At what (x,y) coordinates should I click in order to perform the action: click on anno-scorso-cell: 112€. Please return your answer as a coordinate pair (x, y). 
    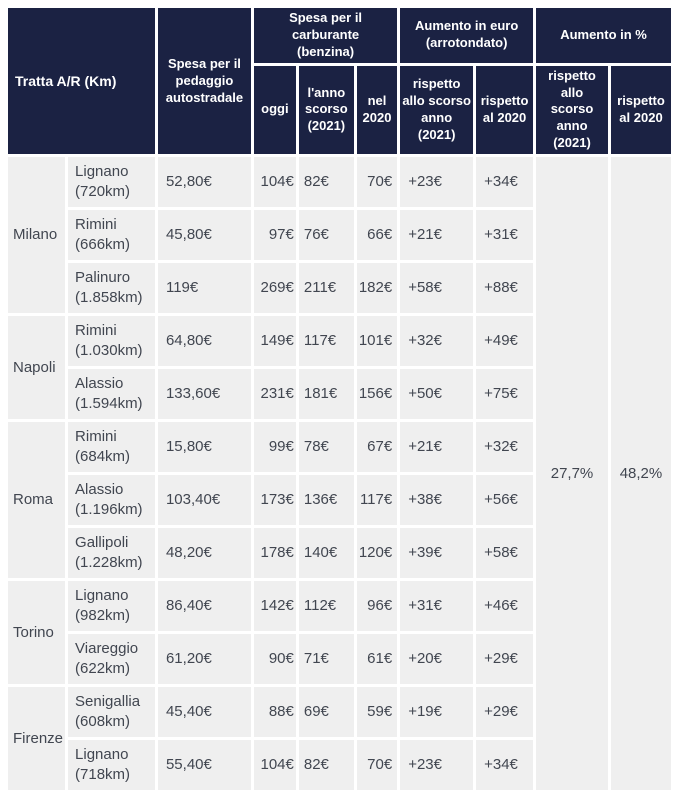
    Looking at the image, I should click on (326, 606).